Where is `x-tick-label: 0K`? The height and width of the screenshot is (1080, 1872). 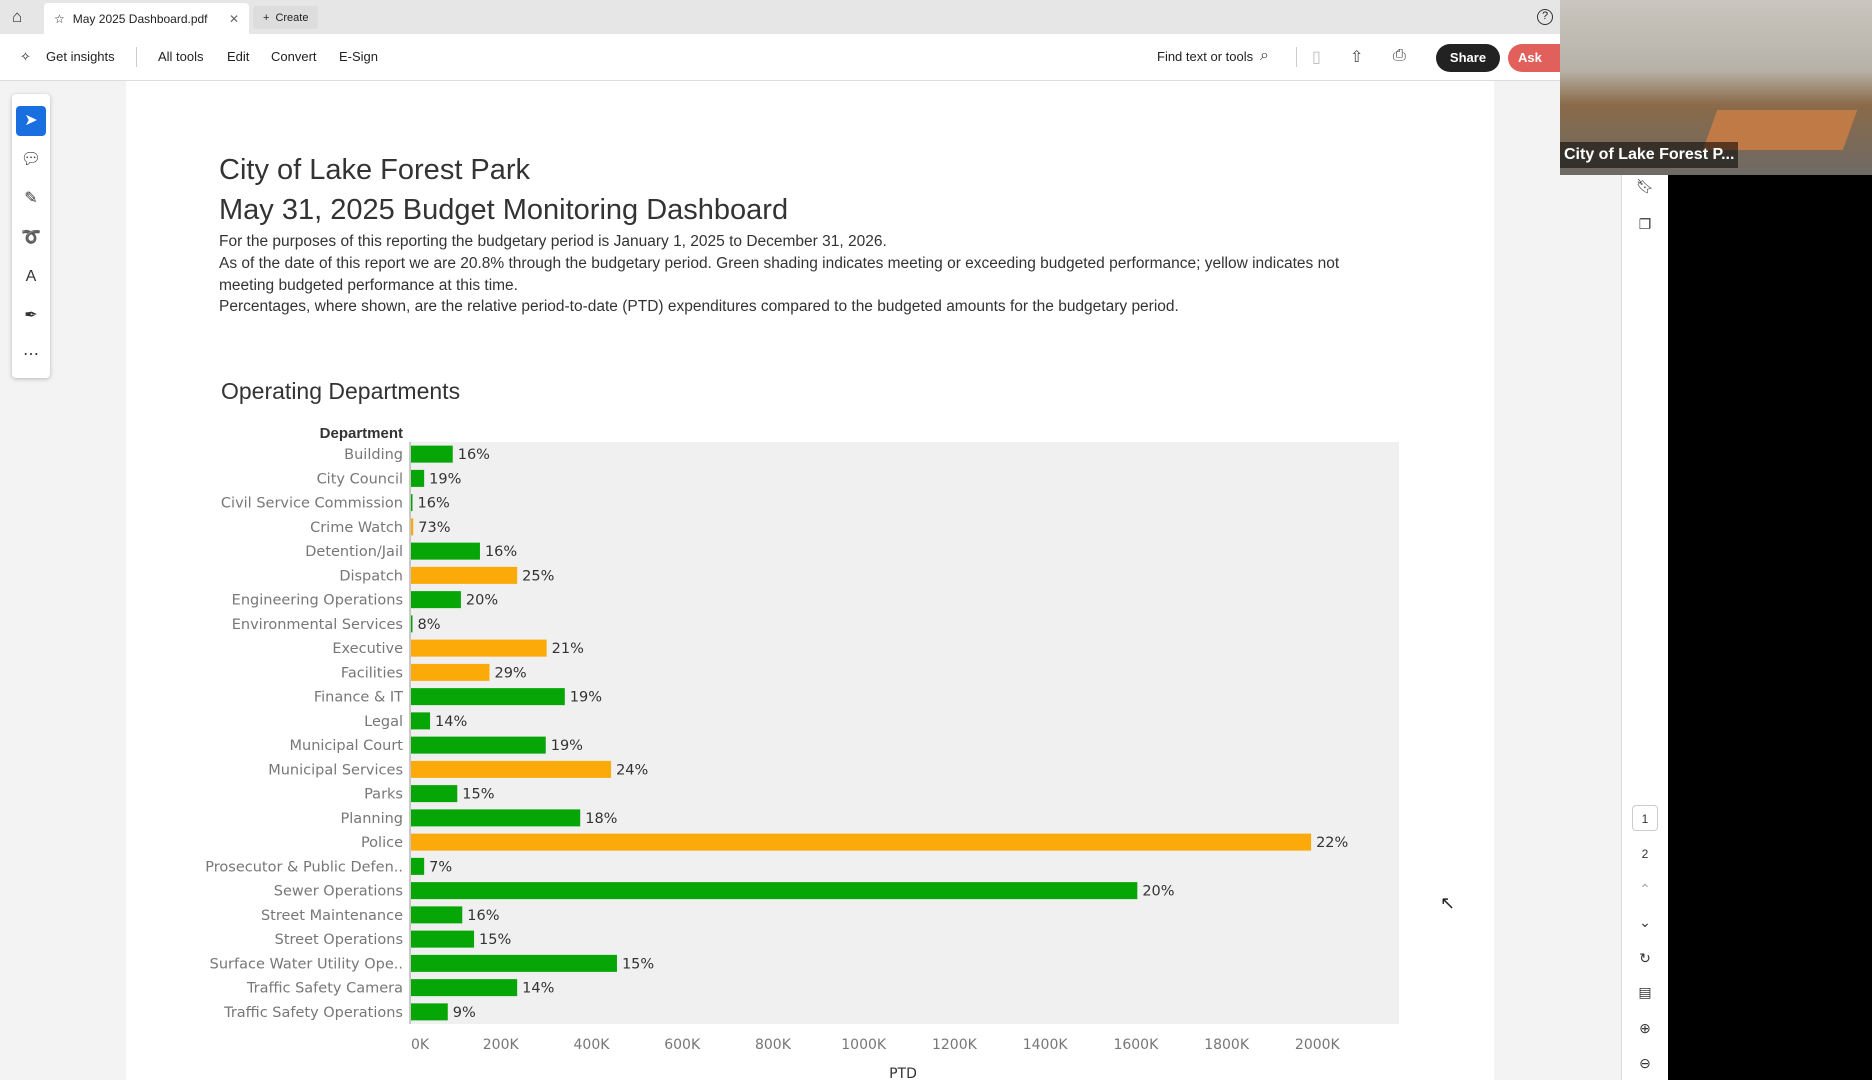 x-tick-label: 0K is located at coordinates (420, 1045).